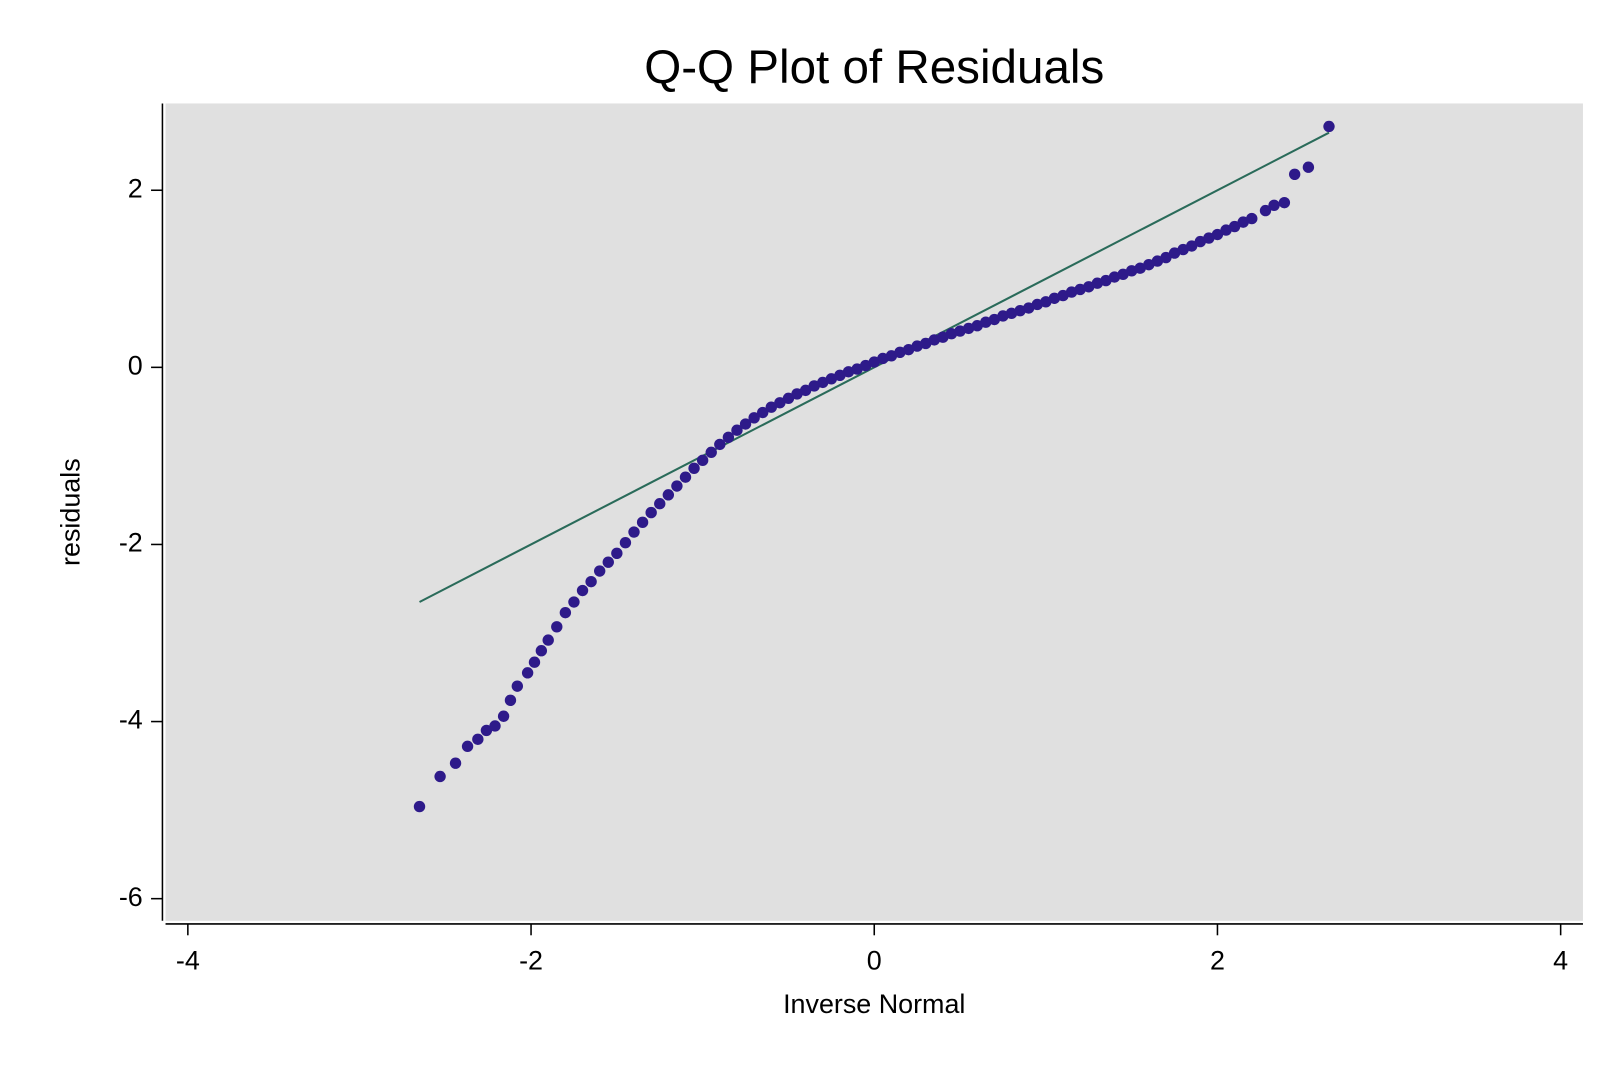 The width and height of the screenshot is (1614, 1076). What do you see at coordinates (874, 1004) in the screenshot?
I see `x-axis-title: Inverse Normal` at bounding box center [874, 1004].